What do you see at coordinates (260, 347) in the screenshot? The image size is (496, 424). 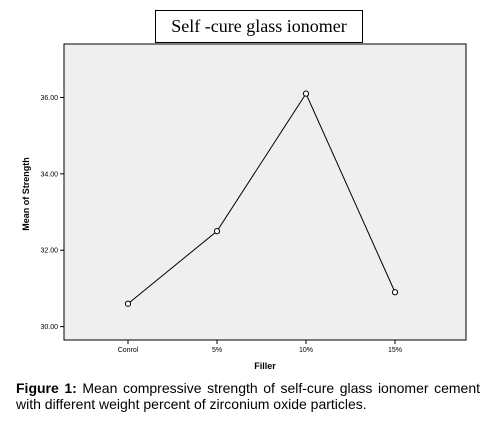 I see `x-axis: Conrol 5% 10% 15%` at bounding box center [260, 347].